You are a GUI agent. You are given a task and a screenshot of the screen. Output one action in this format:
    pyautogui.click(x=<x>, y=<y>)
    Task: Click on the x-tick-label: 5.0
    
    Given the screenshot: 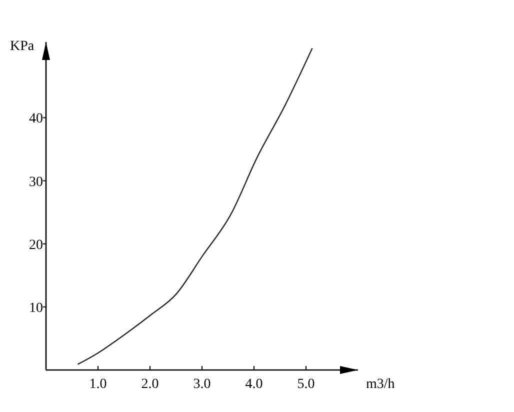 What is the action you would take?
    pyautogui.click(x=306, y=384)
    